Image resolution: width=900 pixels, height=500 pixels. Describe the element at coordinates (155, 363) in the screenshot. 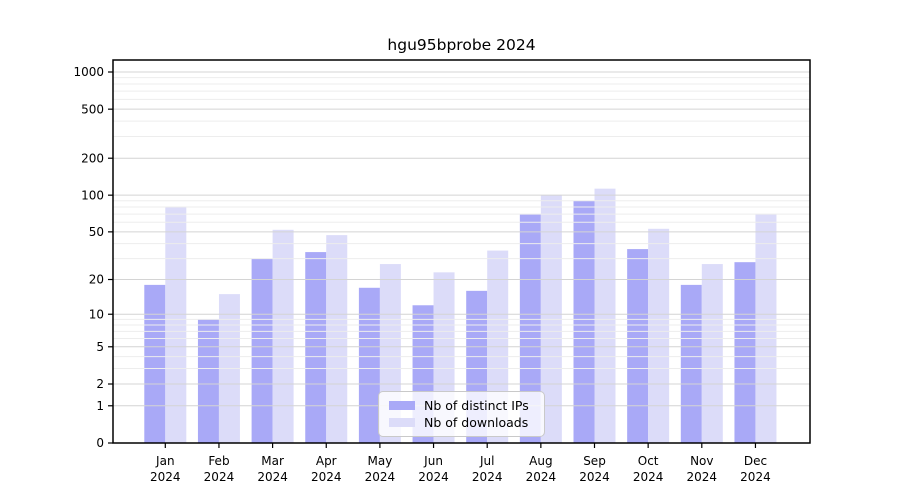

I see `bar-distinct-ips-jan` at that location.